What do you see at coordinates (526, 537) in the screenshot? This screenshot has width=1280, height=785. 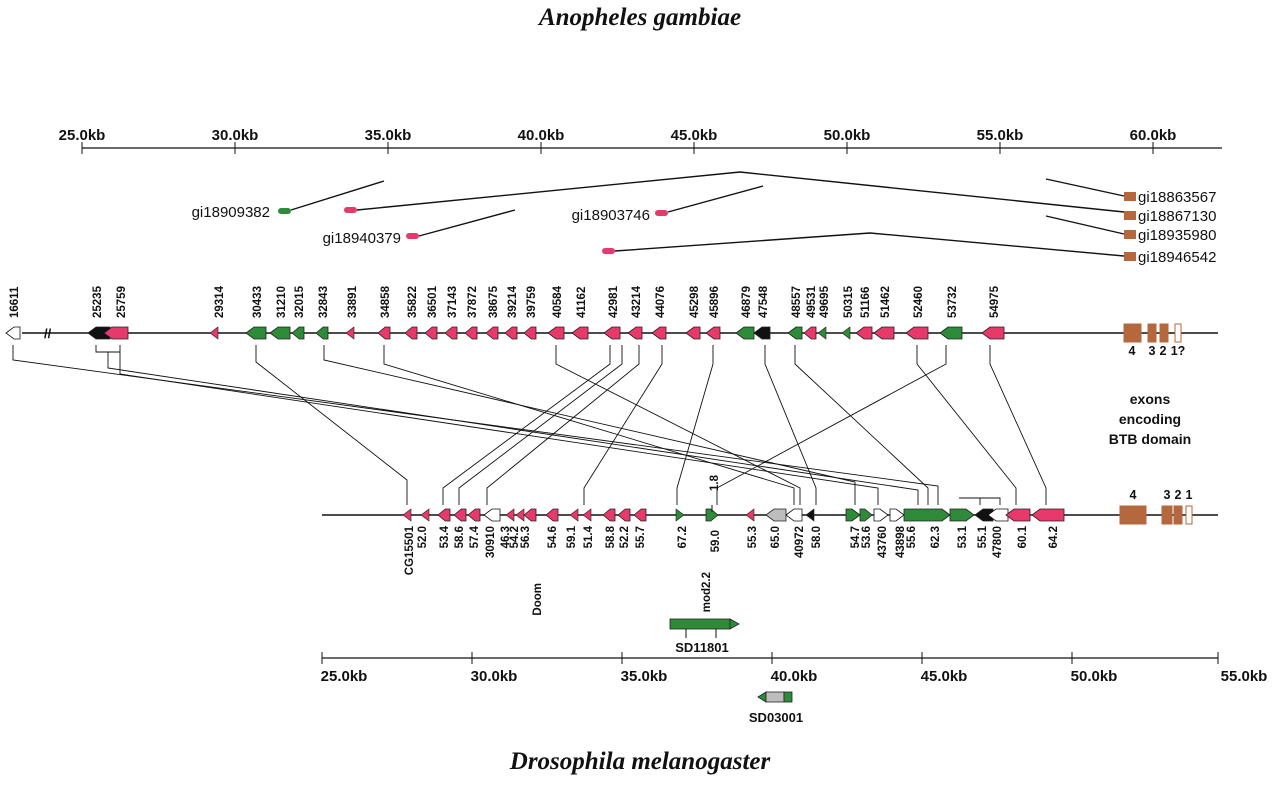 I see `drosophila-gene-label: 56.3` at bounding box center [526, 537].